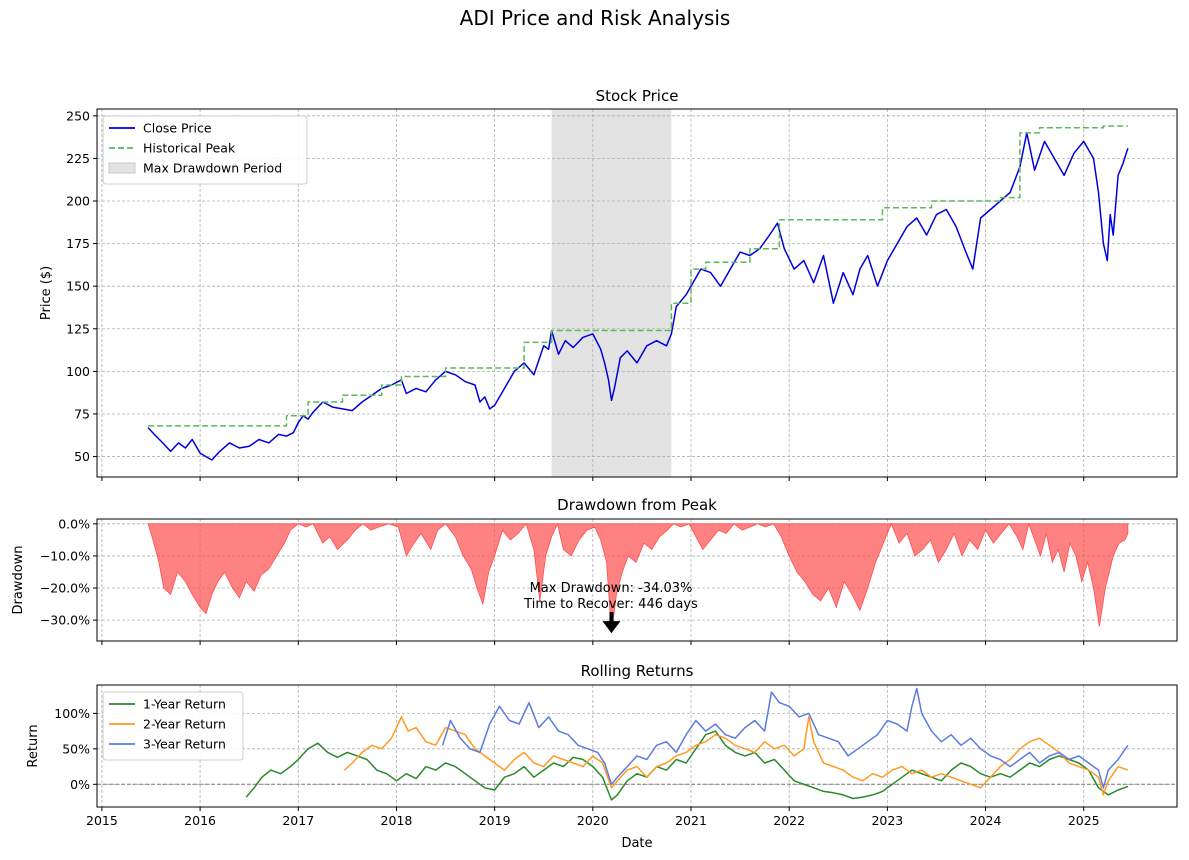 The height and width of the screenshot is (860, 1189). What do you see at coordinates (611, 293) in the screenshot?
I see `max-drawdown-period` at bounding box center [611, 293].